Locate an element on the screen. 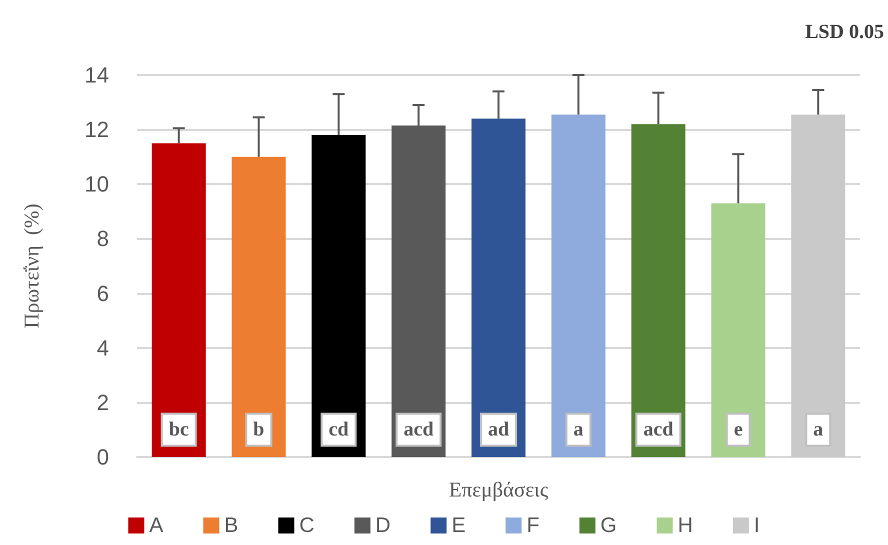  legend-label: C is located at coordinates (306, 525).